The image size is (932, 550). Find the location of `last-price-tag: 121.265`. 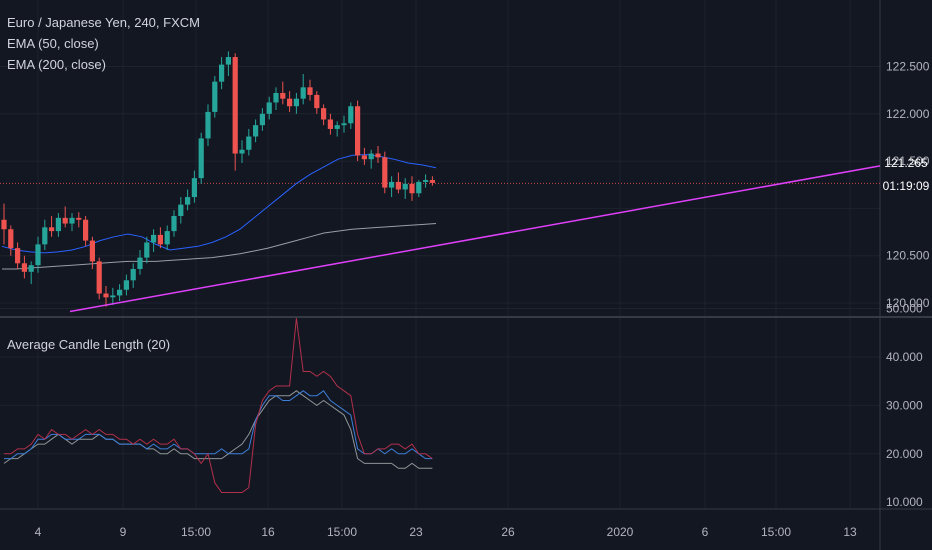

last-price-tag: 121.265 is located at coordinates (906, 163).